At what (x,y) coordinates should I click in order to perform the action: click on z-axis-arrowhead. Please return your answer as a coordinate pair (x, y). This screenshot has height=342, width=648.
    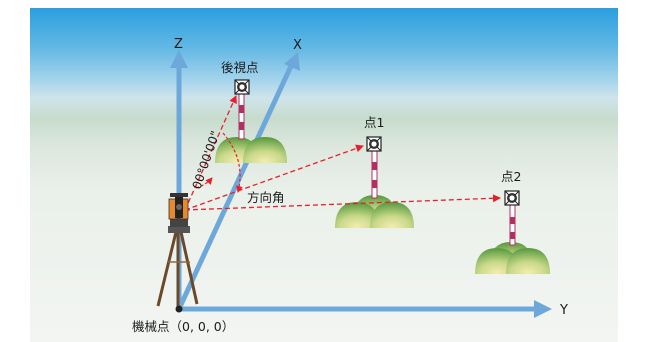
    Looking at the image, I should click on (179, 59).